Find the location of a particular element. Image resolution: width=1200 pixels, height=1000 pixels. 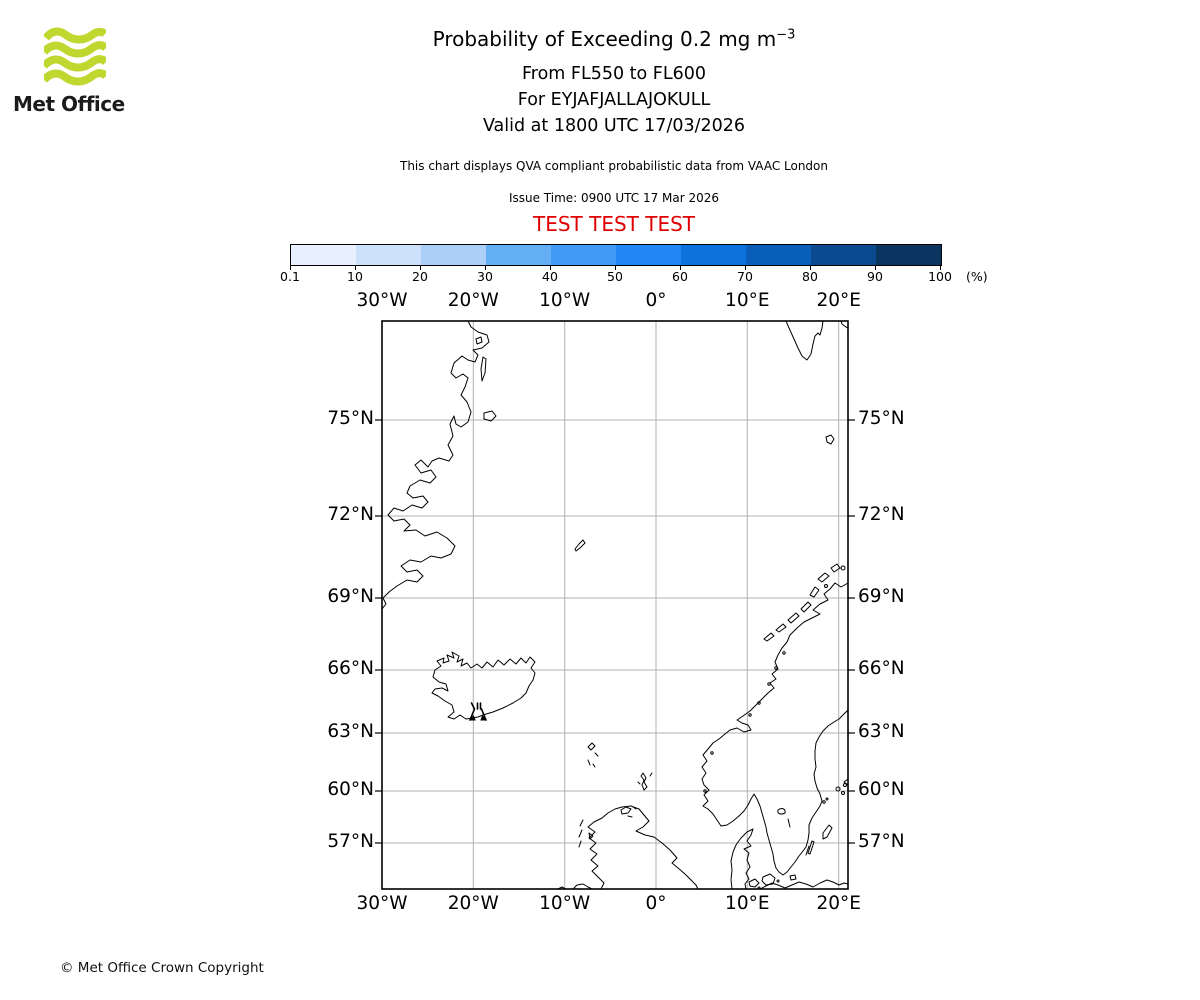

copyright-notice: © Met Office Crown Copyright is located at coordinates (162, 968).